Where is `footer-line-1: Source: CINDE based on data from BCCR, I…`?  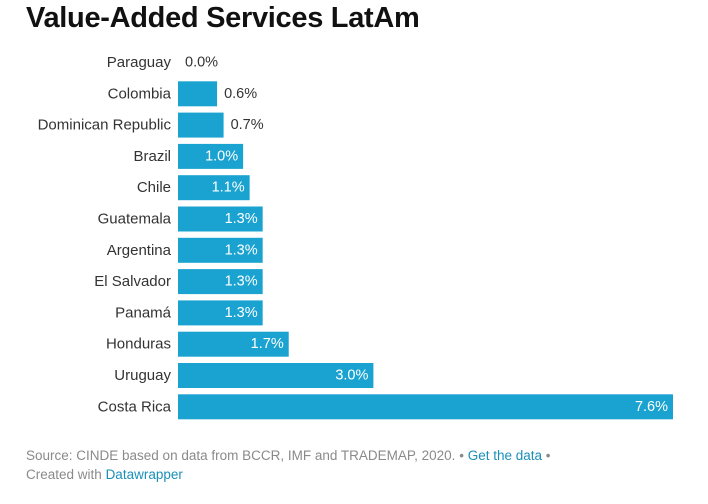 footer-line-1: Source: CINDE based on data from BCCR, I… is located at coordinates (288, 455).